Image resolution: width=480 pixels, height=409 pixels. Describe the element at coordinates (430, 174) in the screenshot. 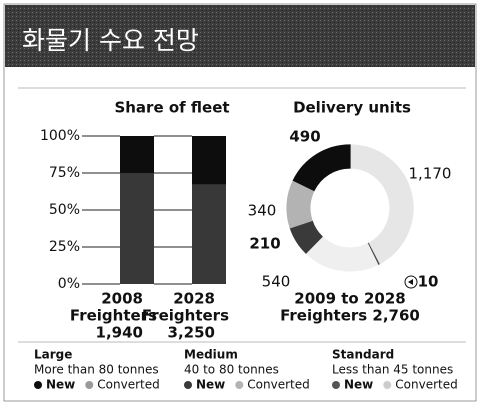

I see `data-label: 1,170` at that location.